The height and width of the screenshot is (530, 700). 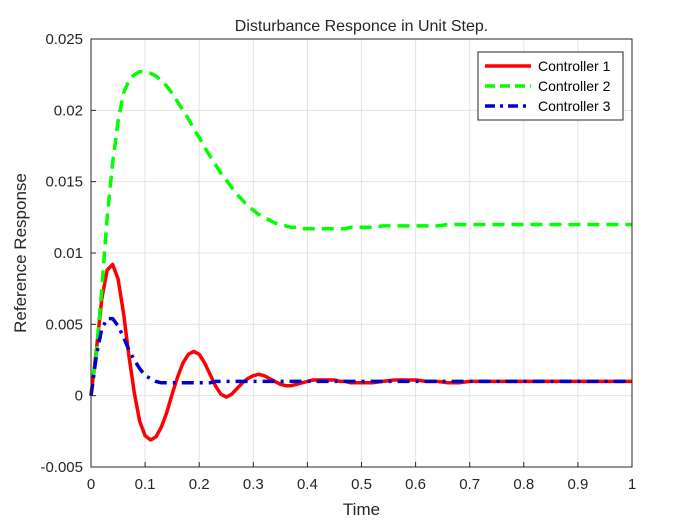 What do you see at coordinates (253, 484) in the screenshot?
I see `x-tick-label: 0.3` at bounding box center [253, 484].